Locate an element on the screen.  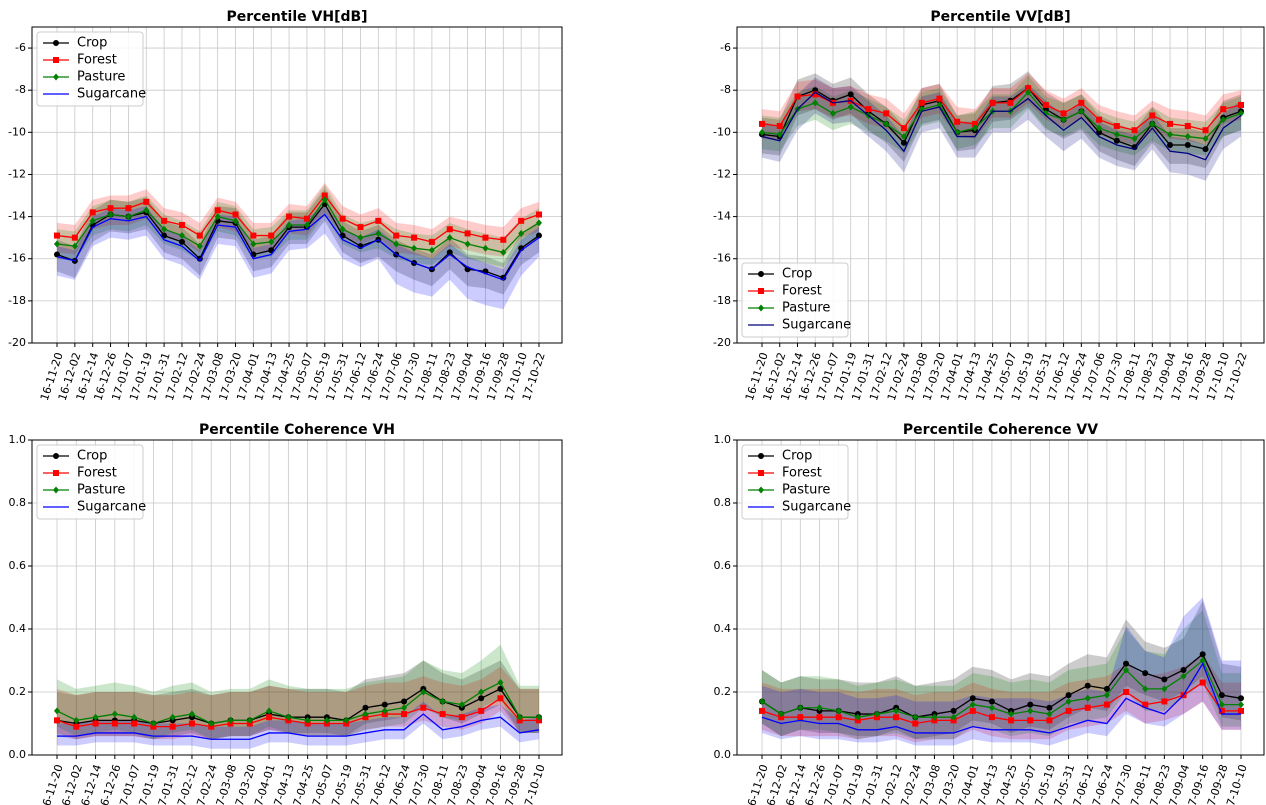
y-tick-label: 0.0 is located at coordinates (18, 754).